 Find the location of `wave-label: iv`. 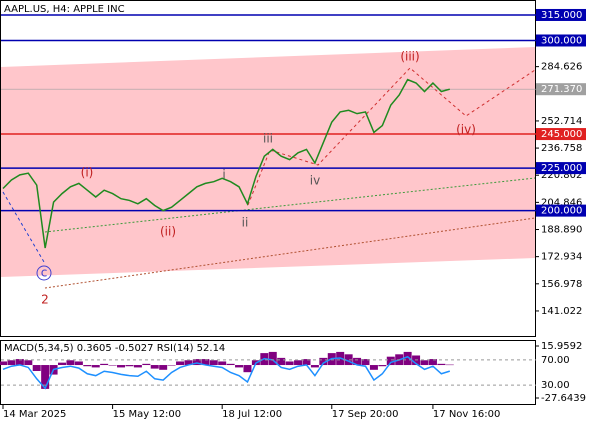

wave-label: iv is located at coordinates (315, 181).